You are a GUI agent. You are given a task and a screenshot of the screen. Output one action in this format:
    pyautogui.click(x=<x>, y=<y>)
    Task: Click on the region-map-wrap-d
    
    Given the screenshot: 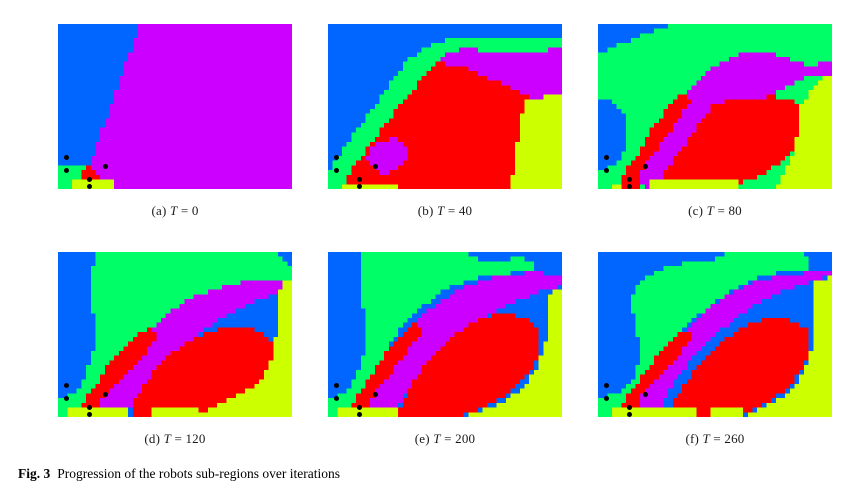 What is the action you would take?
    pyautogui.click(x=175, y=334)
    